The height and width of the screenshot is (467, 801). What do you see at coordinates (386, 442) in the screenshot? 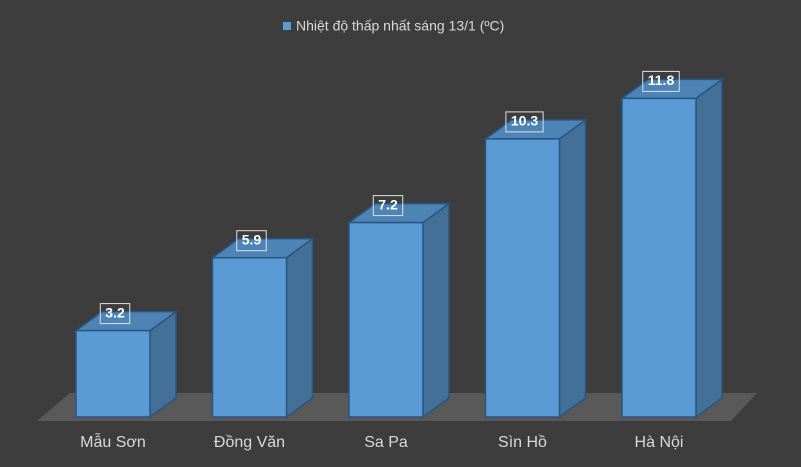
I see `x-tick-label: Sa Pa` at bounding box center [386, 442].